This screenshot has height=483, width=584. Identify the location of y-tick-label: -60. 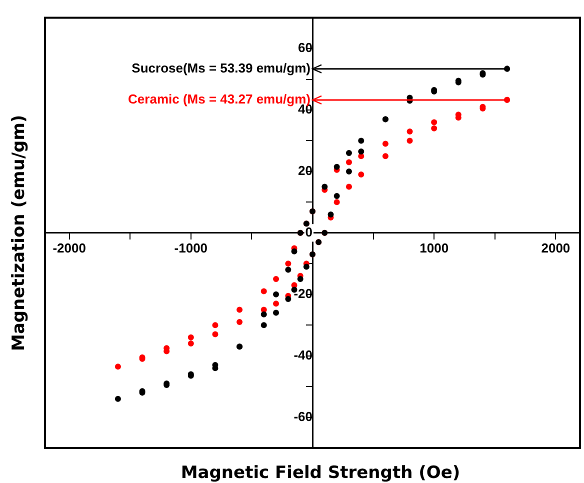
(303, 416).